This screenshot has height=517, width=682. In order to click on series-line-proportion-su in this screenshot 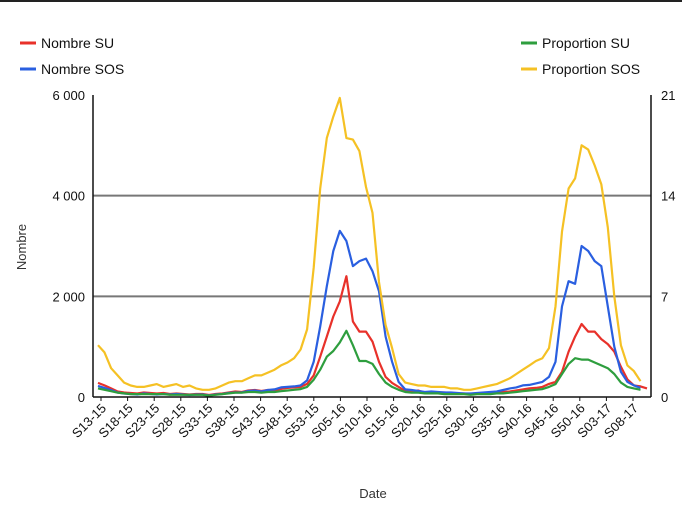, I will do `click(369, 363)`.